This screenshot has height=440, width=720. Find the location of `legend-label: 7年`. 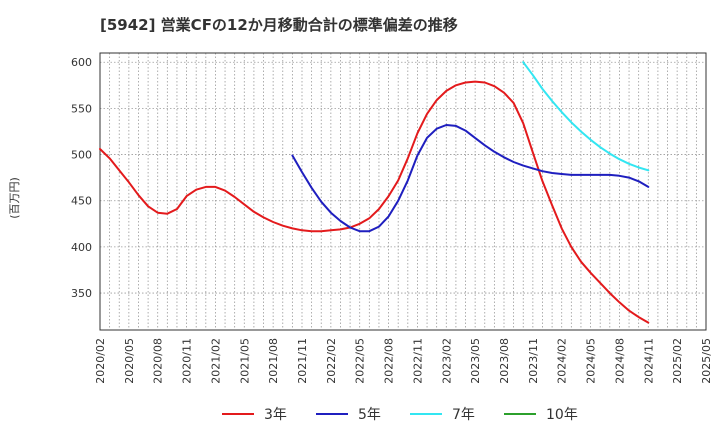

legend-label: 7年 is located at coordinates (463, 415).